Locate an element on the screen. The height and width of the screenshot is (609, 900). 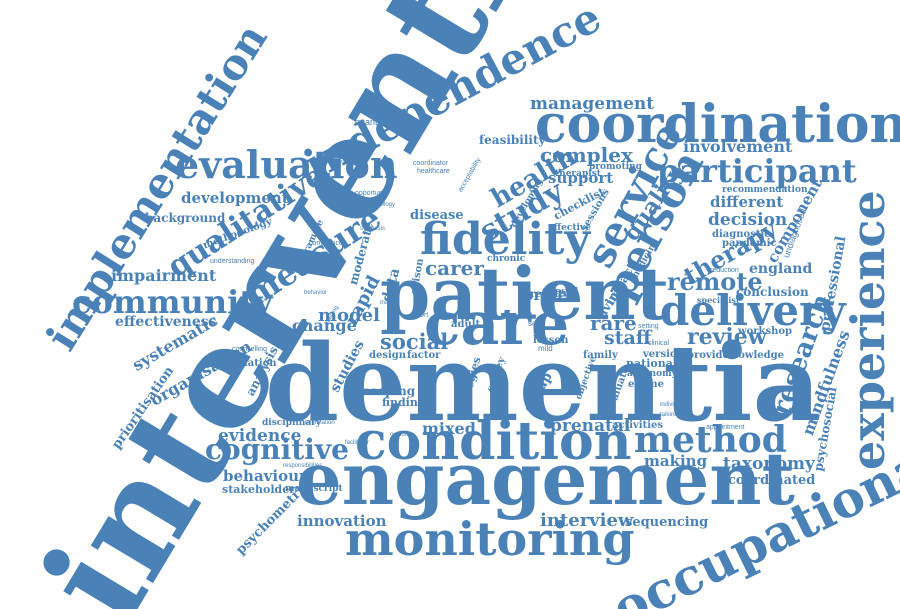
word-monitoring: monitoring is located at coordinates (490, 539).